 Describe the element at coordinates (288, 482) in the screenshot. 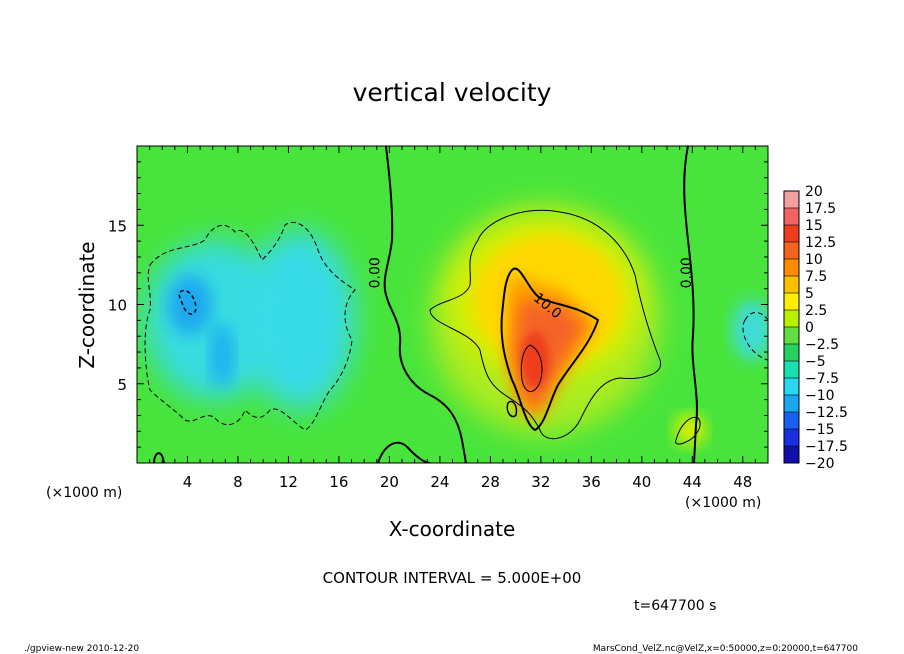

I see `x-tick-label-2: 12` at that location.